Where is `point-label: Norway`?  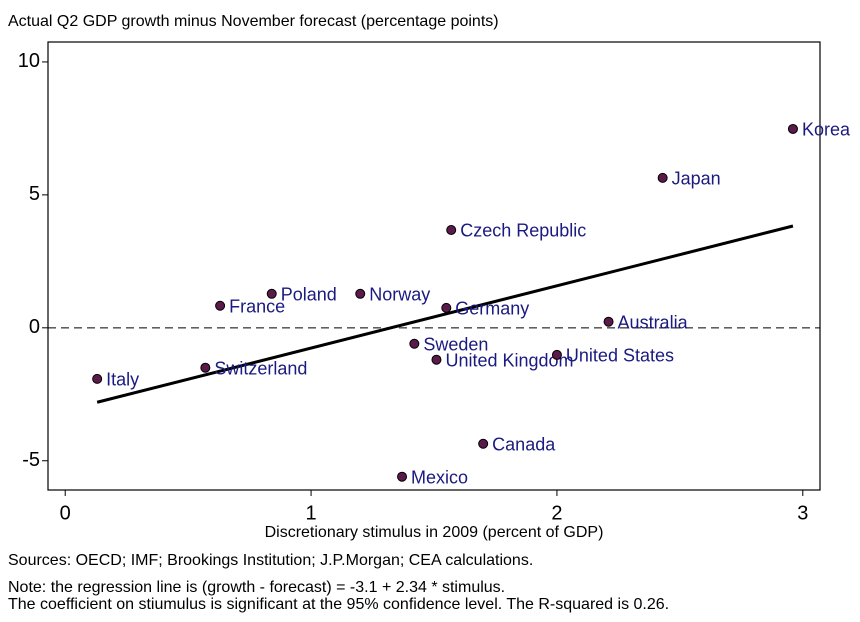
point-label: Norway is located at coordinates (399, 295).